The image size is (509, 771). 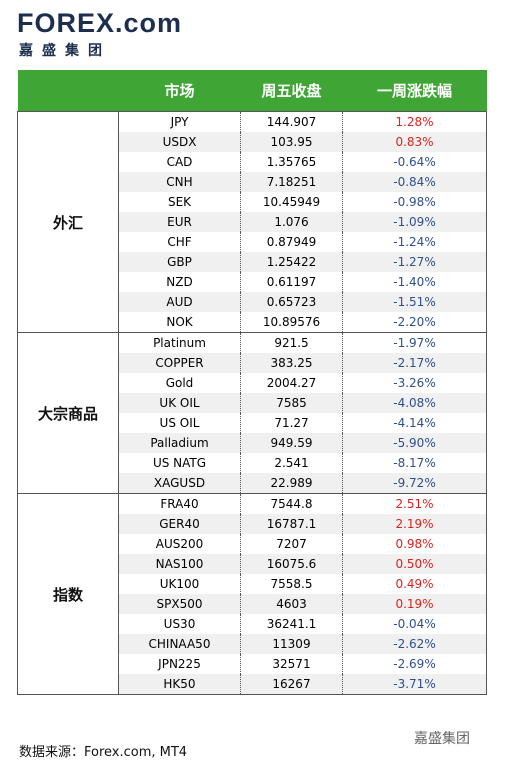 What do you see at coordinates (179, 262) in the screenshot?
I see `market-name: GBP` at bounding box center [179, 262].